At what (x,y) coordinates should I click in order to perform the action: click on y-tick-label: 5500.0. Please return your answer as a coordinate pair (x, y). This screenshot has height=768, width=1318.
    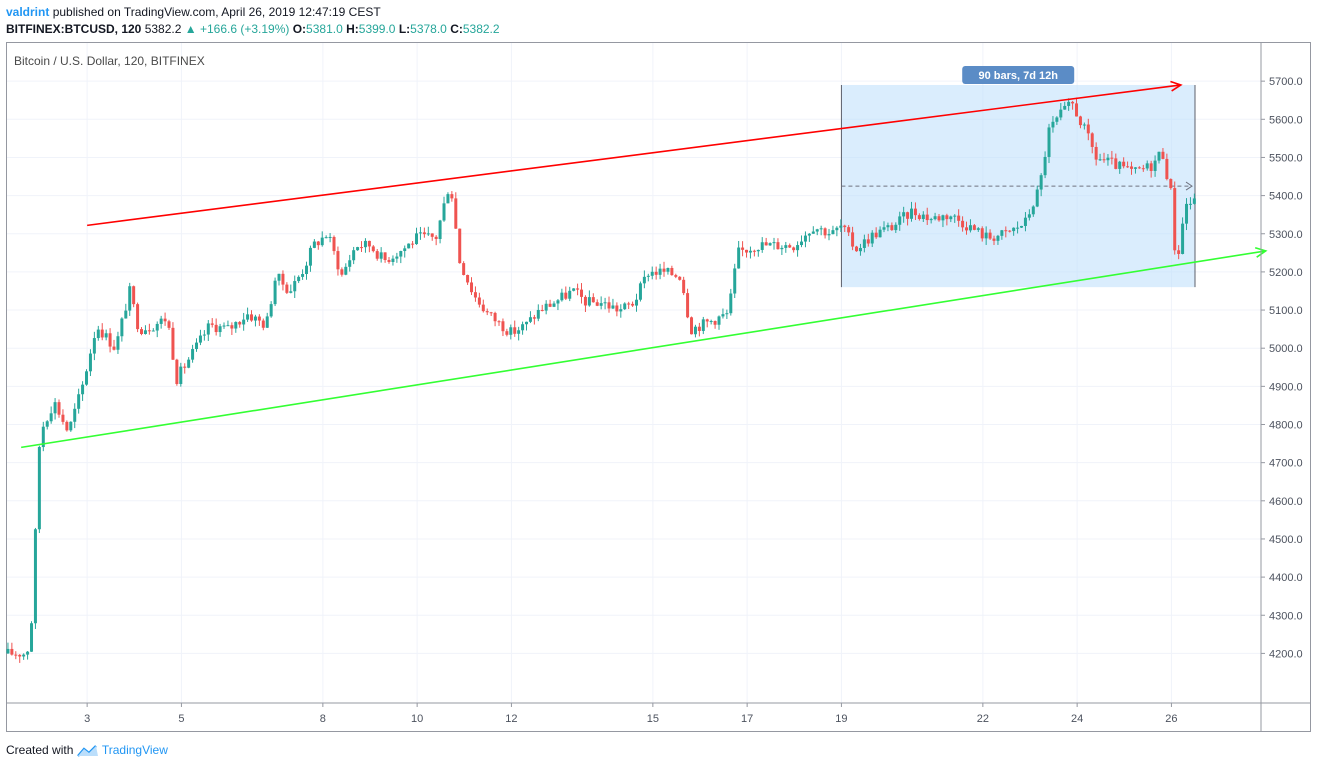
    Looking at the image, I should click on (1286, 158).